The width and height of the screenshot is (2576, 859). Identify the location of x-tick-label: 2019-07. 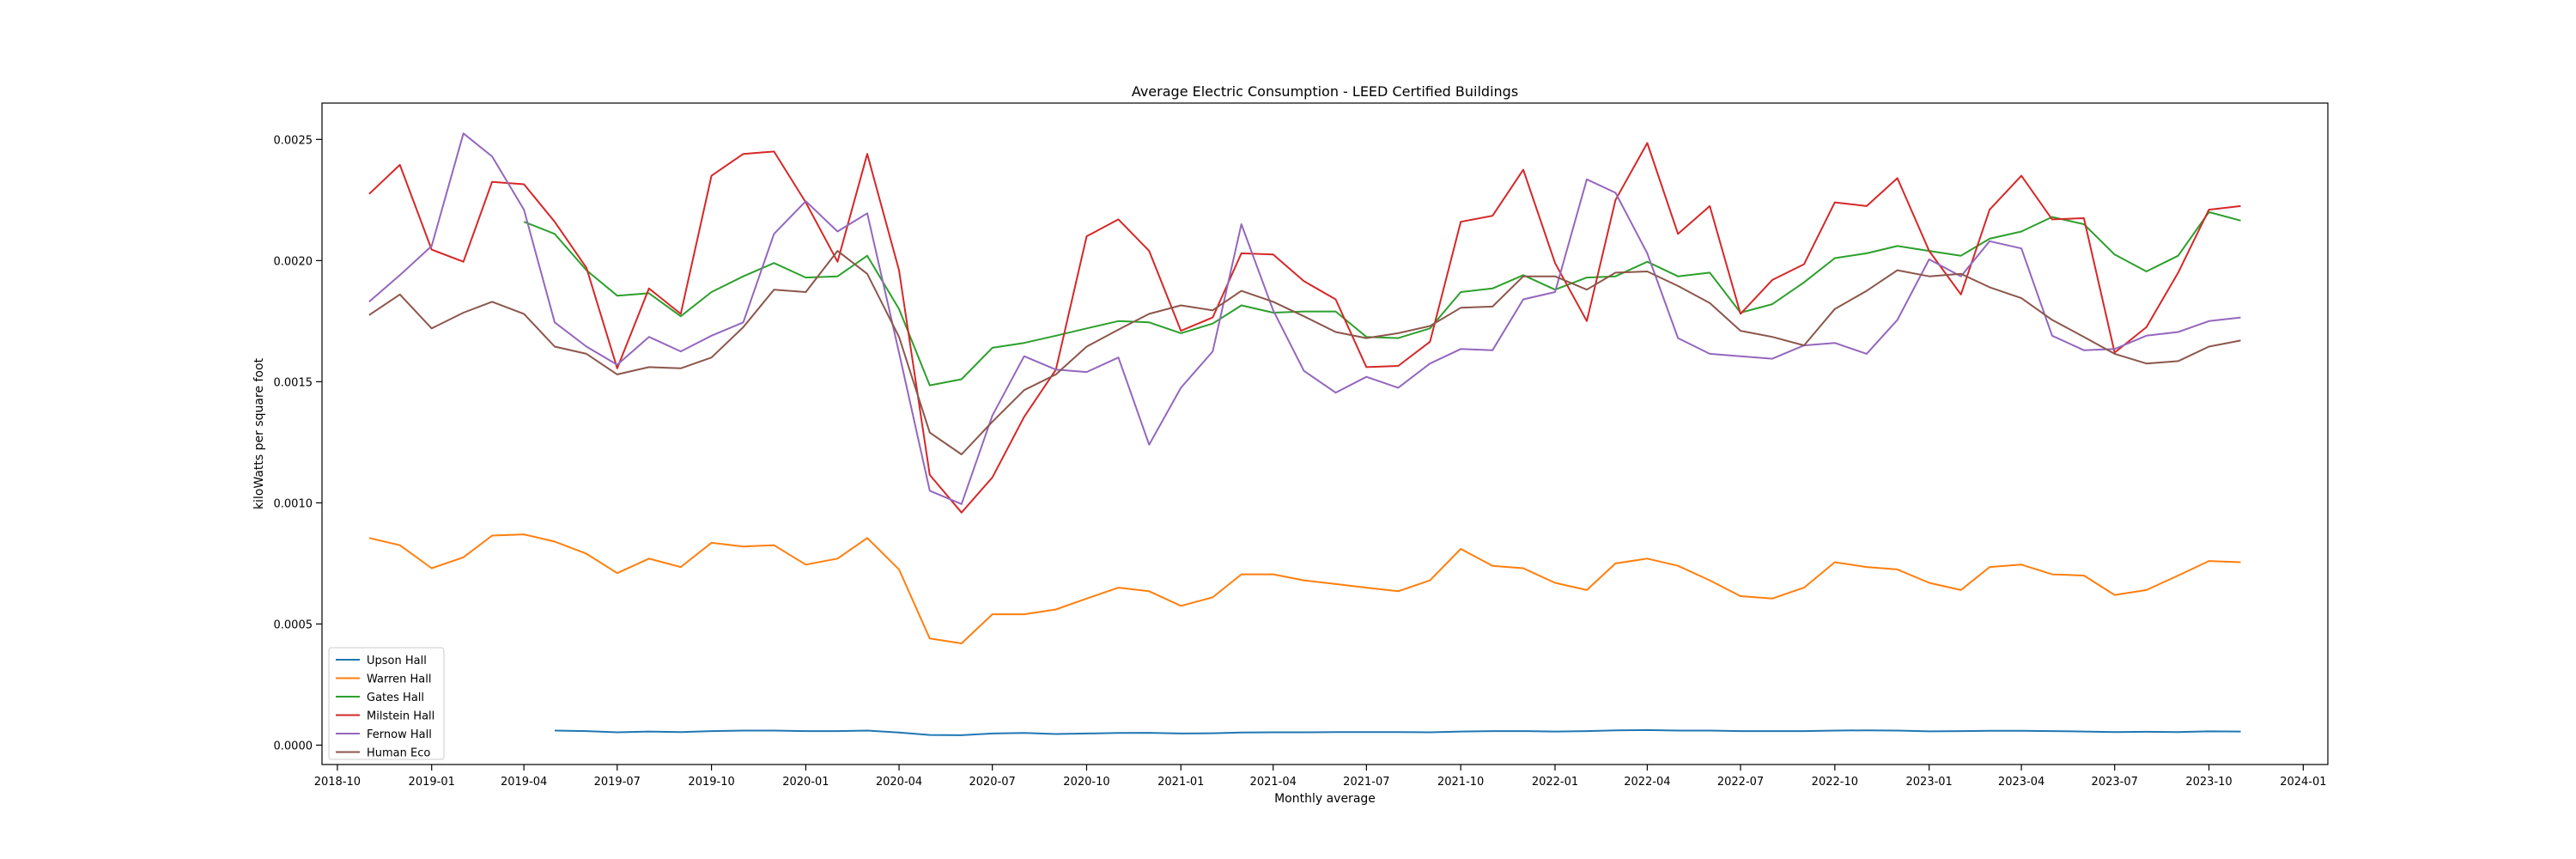
(618, 783).